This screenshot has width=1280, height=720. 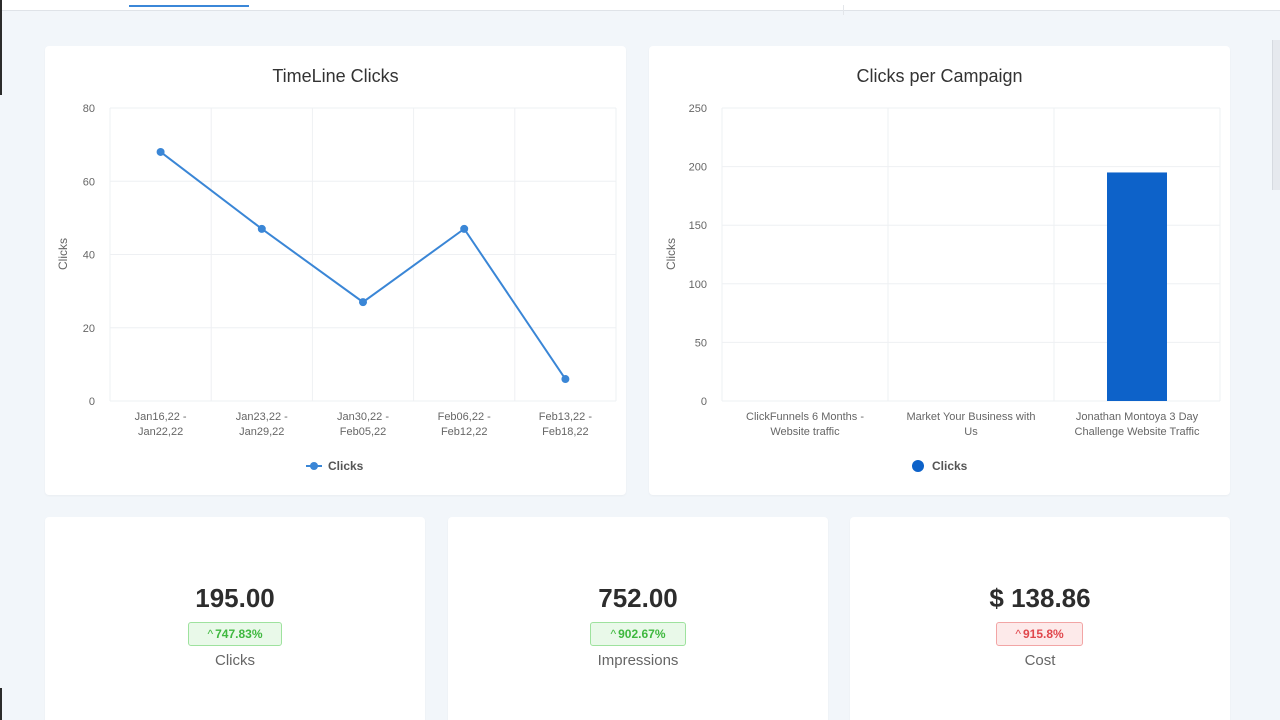 What do you see at coordinates (89, 182) in the screenshot?
I see `y-tick-label: 60` at bounding box center [89, 182].